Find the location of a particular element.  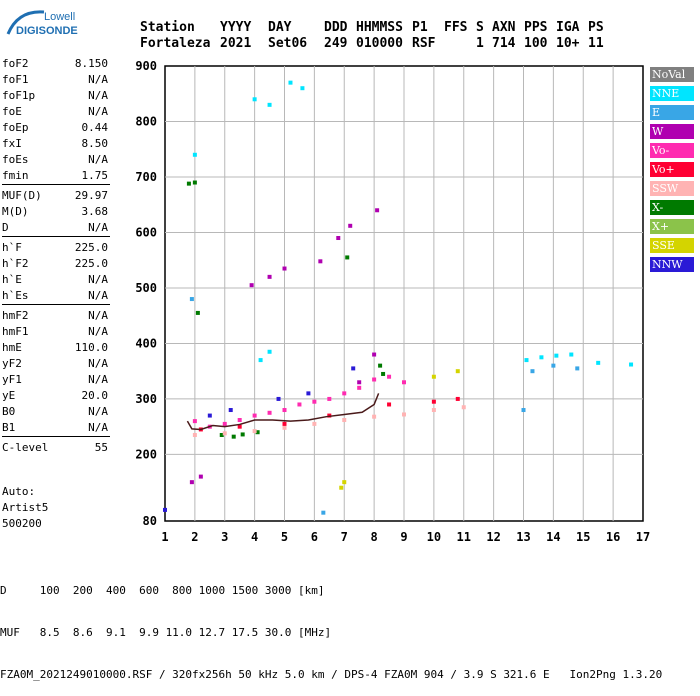

logo-line1: Lowell is located at coordinates (59, 17).